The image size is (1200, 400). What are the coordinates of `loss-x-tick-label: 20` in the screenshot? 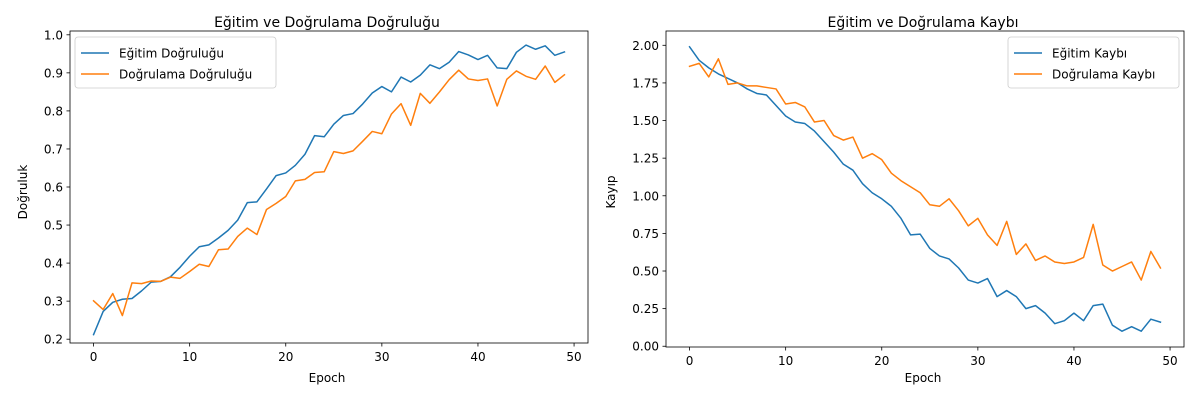 It's located at (881, 361).